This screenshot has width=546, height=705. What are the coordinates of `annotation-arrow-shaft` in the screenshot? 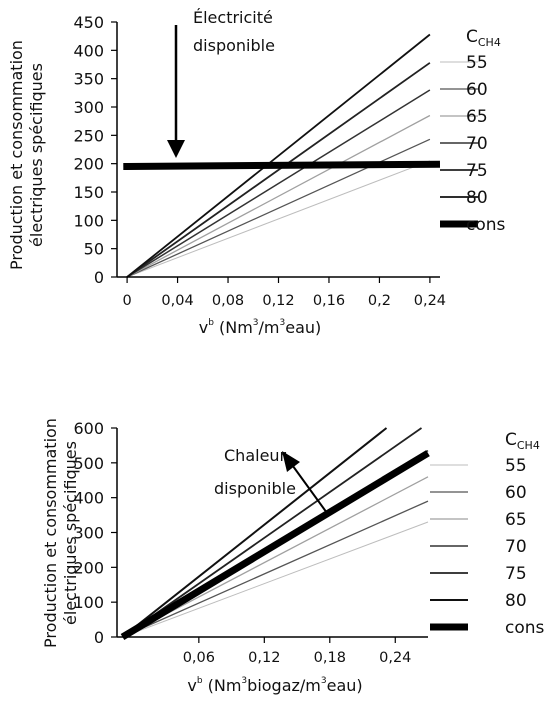 It's located at (308, 487).